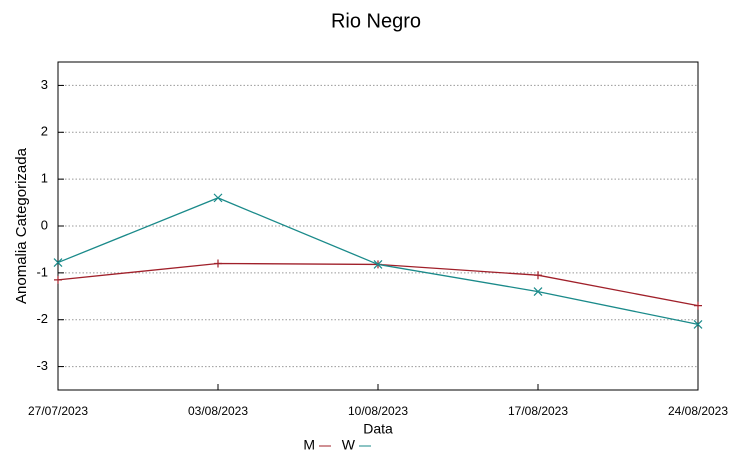 The width and height of the screenshot is (753, 459). Describe the element at coordinates (42, 271) in the screenshot. I see `y-tick-label: -1` at that location.